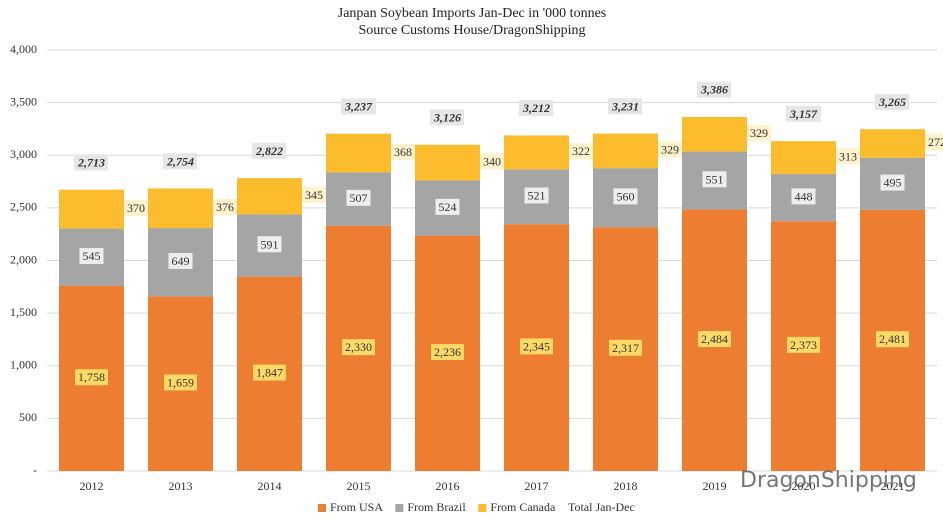 The image size is (943, 522). Describe the element at coordinates (23, 259) in the screenshot. I see `y-tick-label: 2,000` at that location.